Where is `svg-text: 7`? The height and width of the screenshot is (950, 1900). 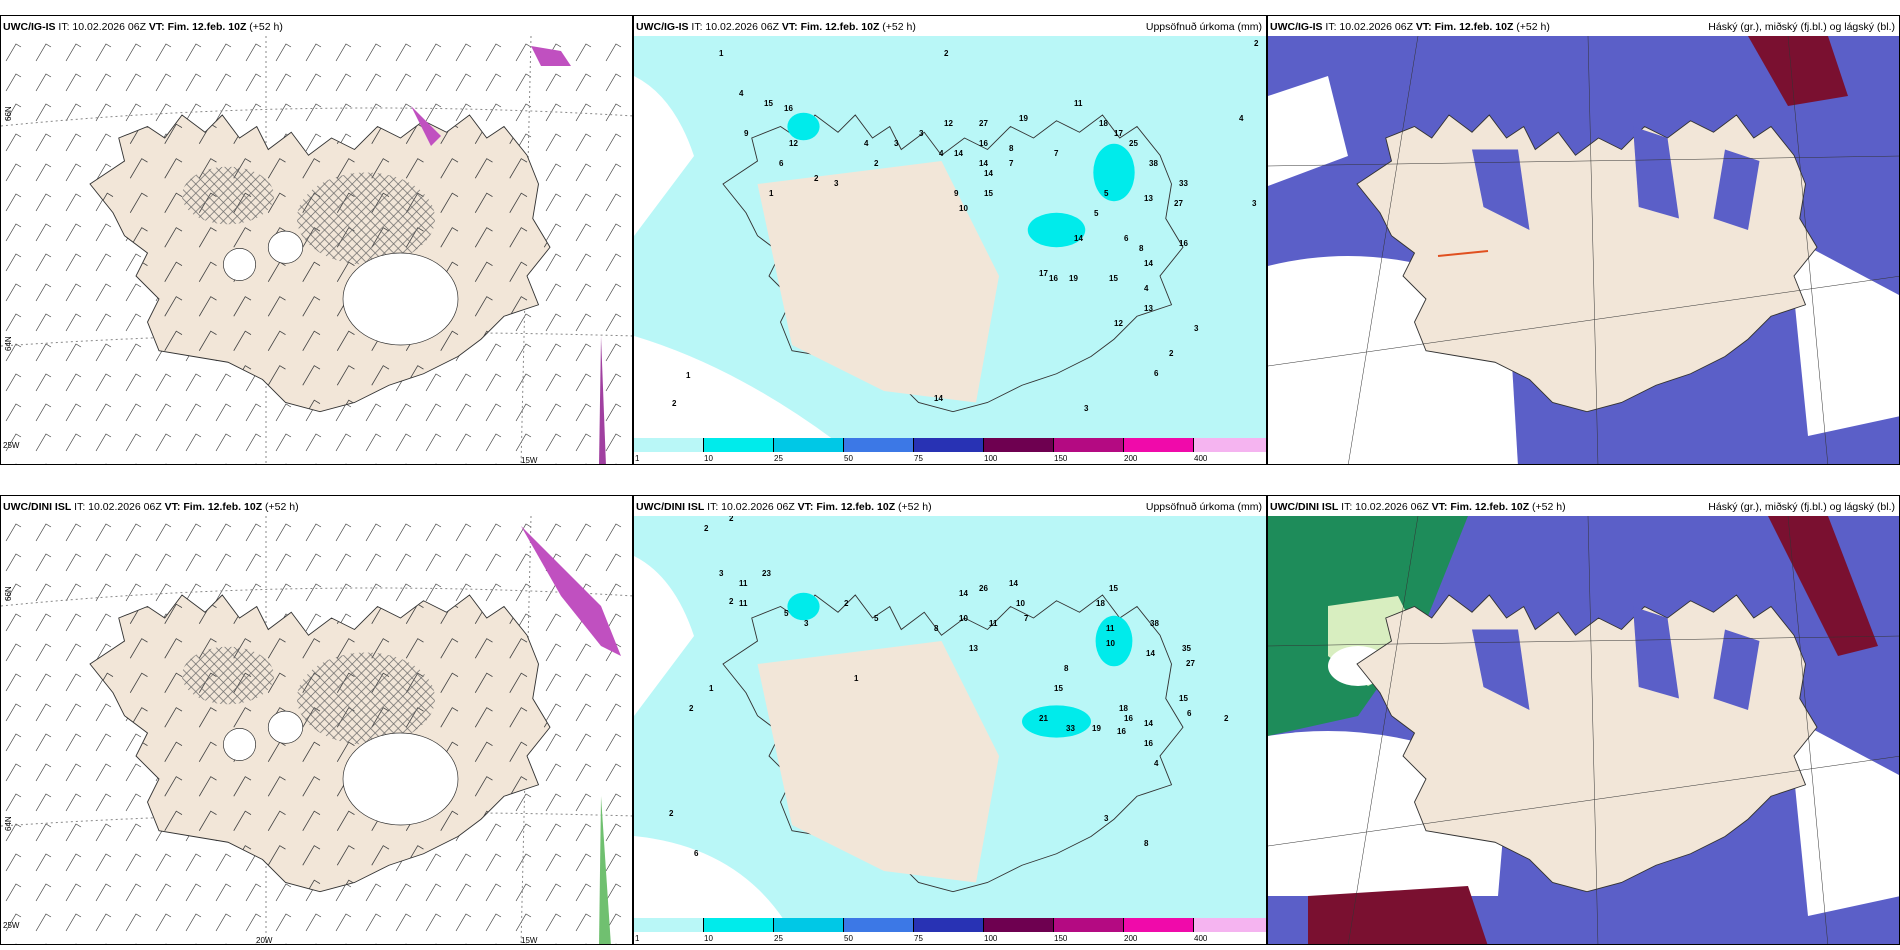
svg-text: 7 is located at coordinates (1026, 618).